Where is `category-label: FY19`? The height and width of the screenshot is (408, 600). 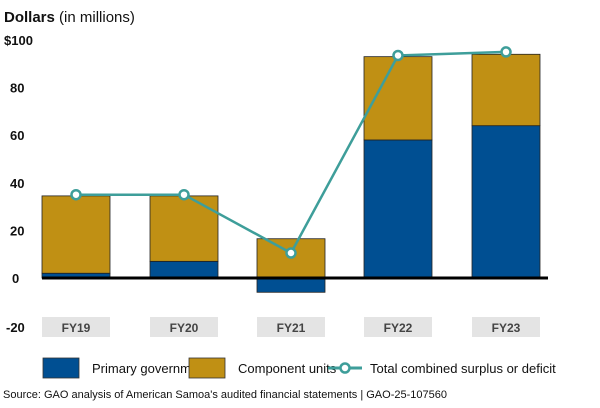
category-label: FY19 is located at coordinates (76, 328).